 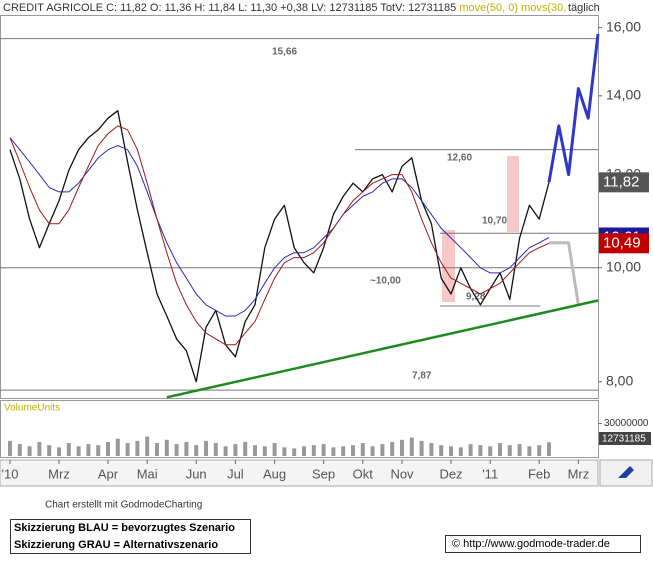 What do you see at coordinates (299, 473) in the screenshot?
I see `x-axis-panel` at bounding box center [299, 473].